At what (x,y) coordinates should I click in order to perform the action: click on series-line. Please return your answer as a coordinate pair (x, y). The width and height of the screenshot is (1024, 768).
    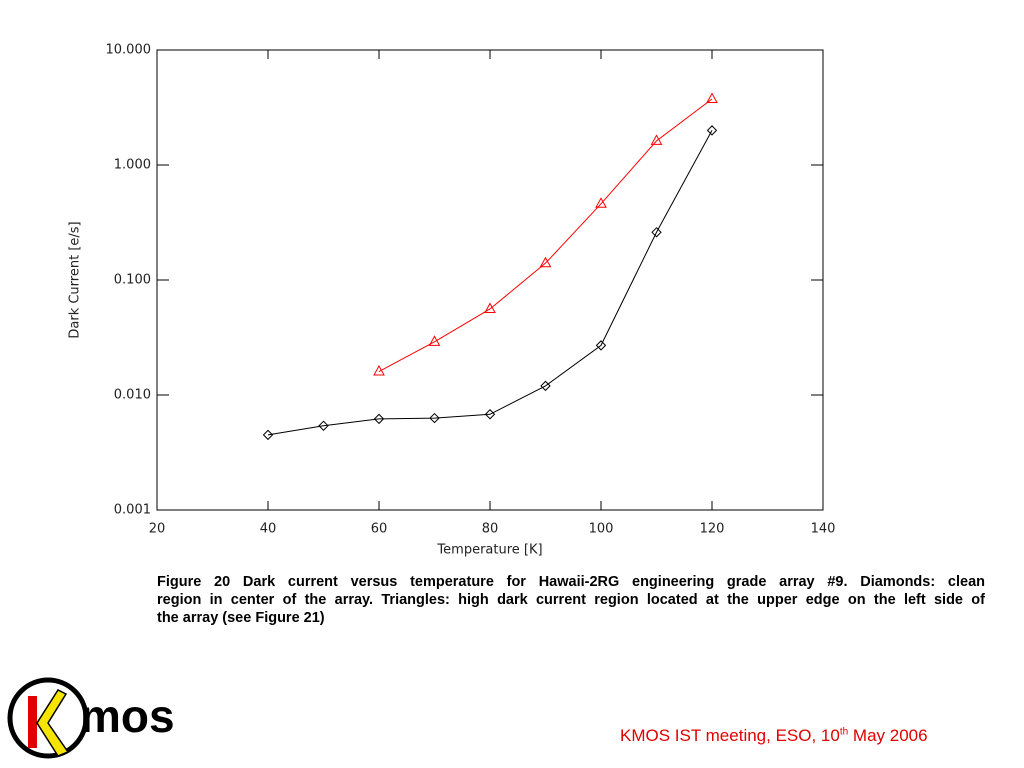
    Looking at the image, I should click on (545, 235).